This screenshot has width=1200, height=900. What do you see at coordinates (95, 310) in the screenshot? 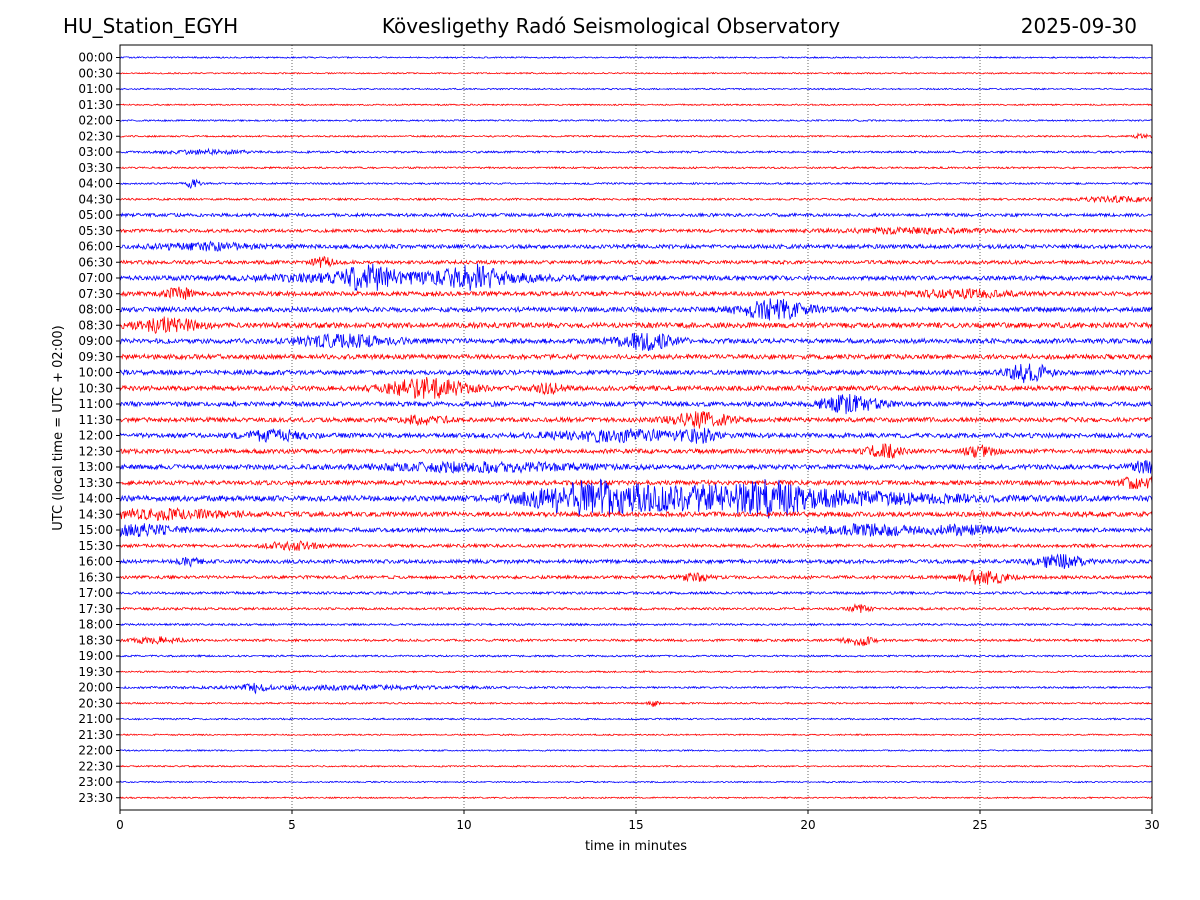
I see `y-tick-label: 08:00` at bounding box center [95, 310].